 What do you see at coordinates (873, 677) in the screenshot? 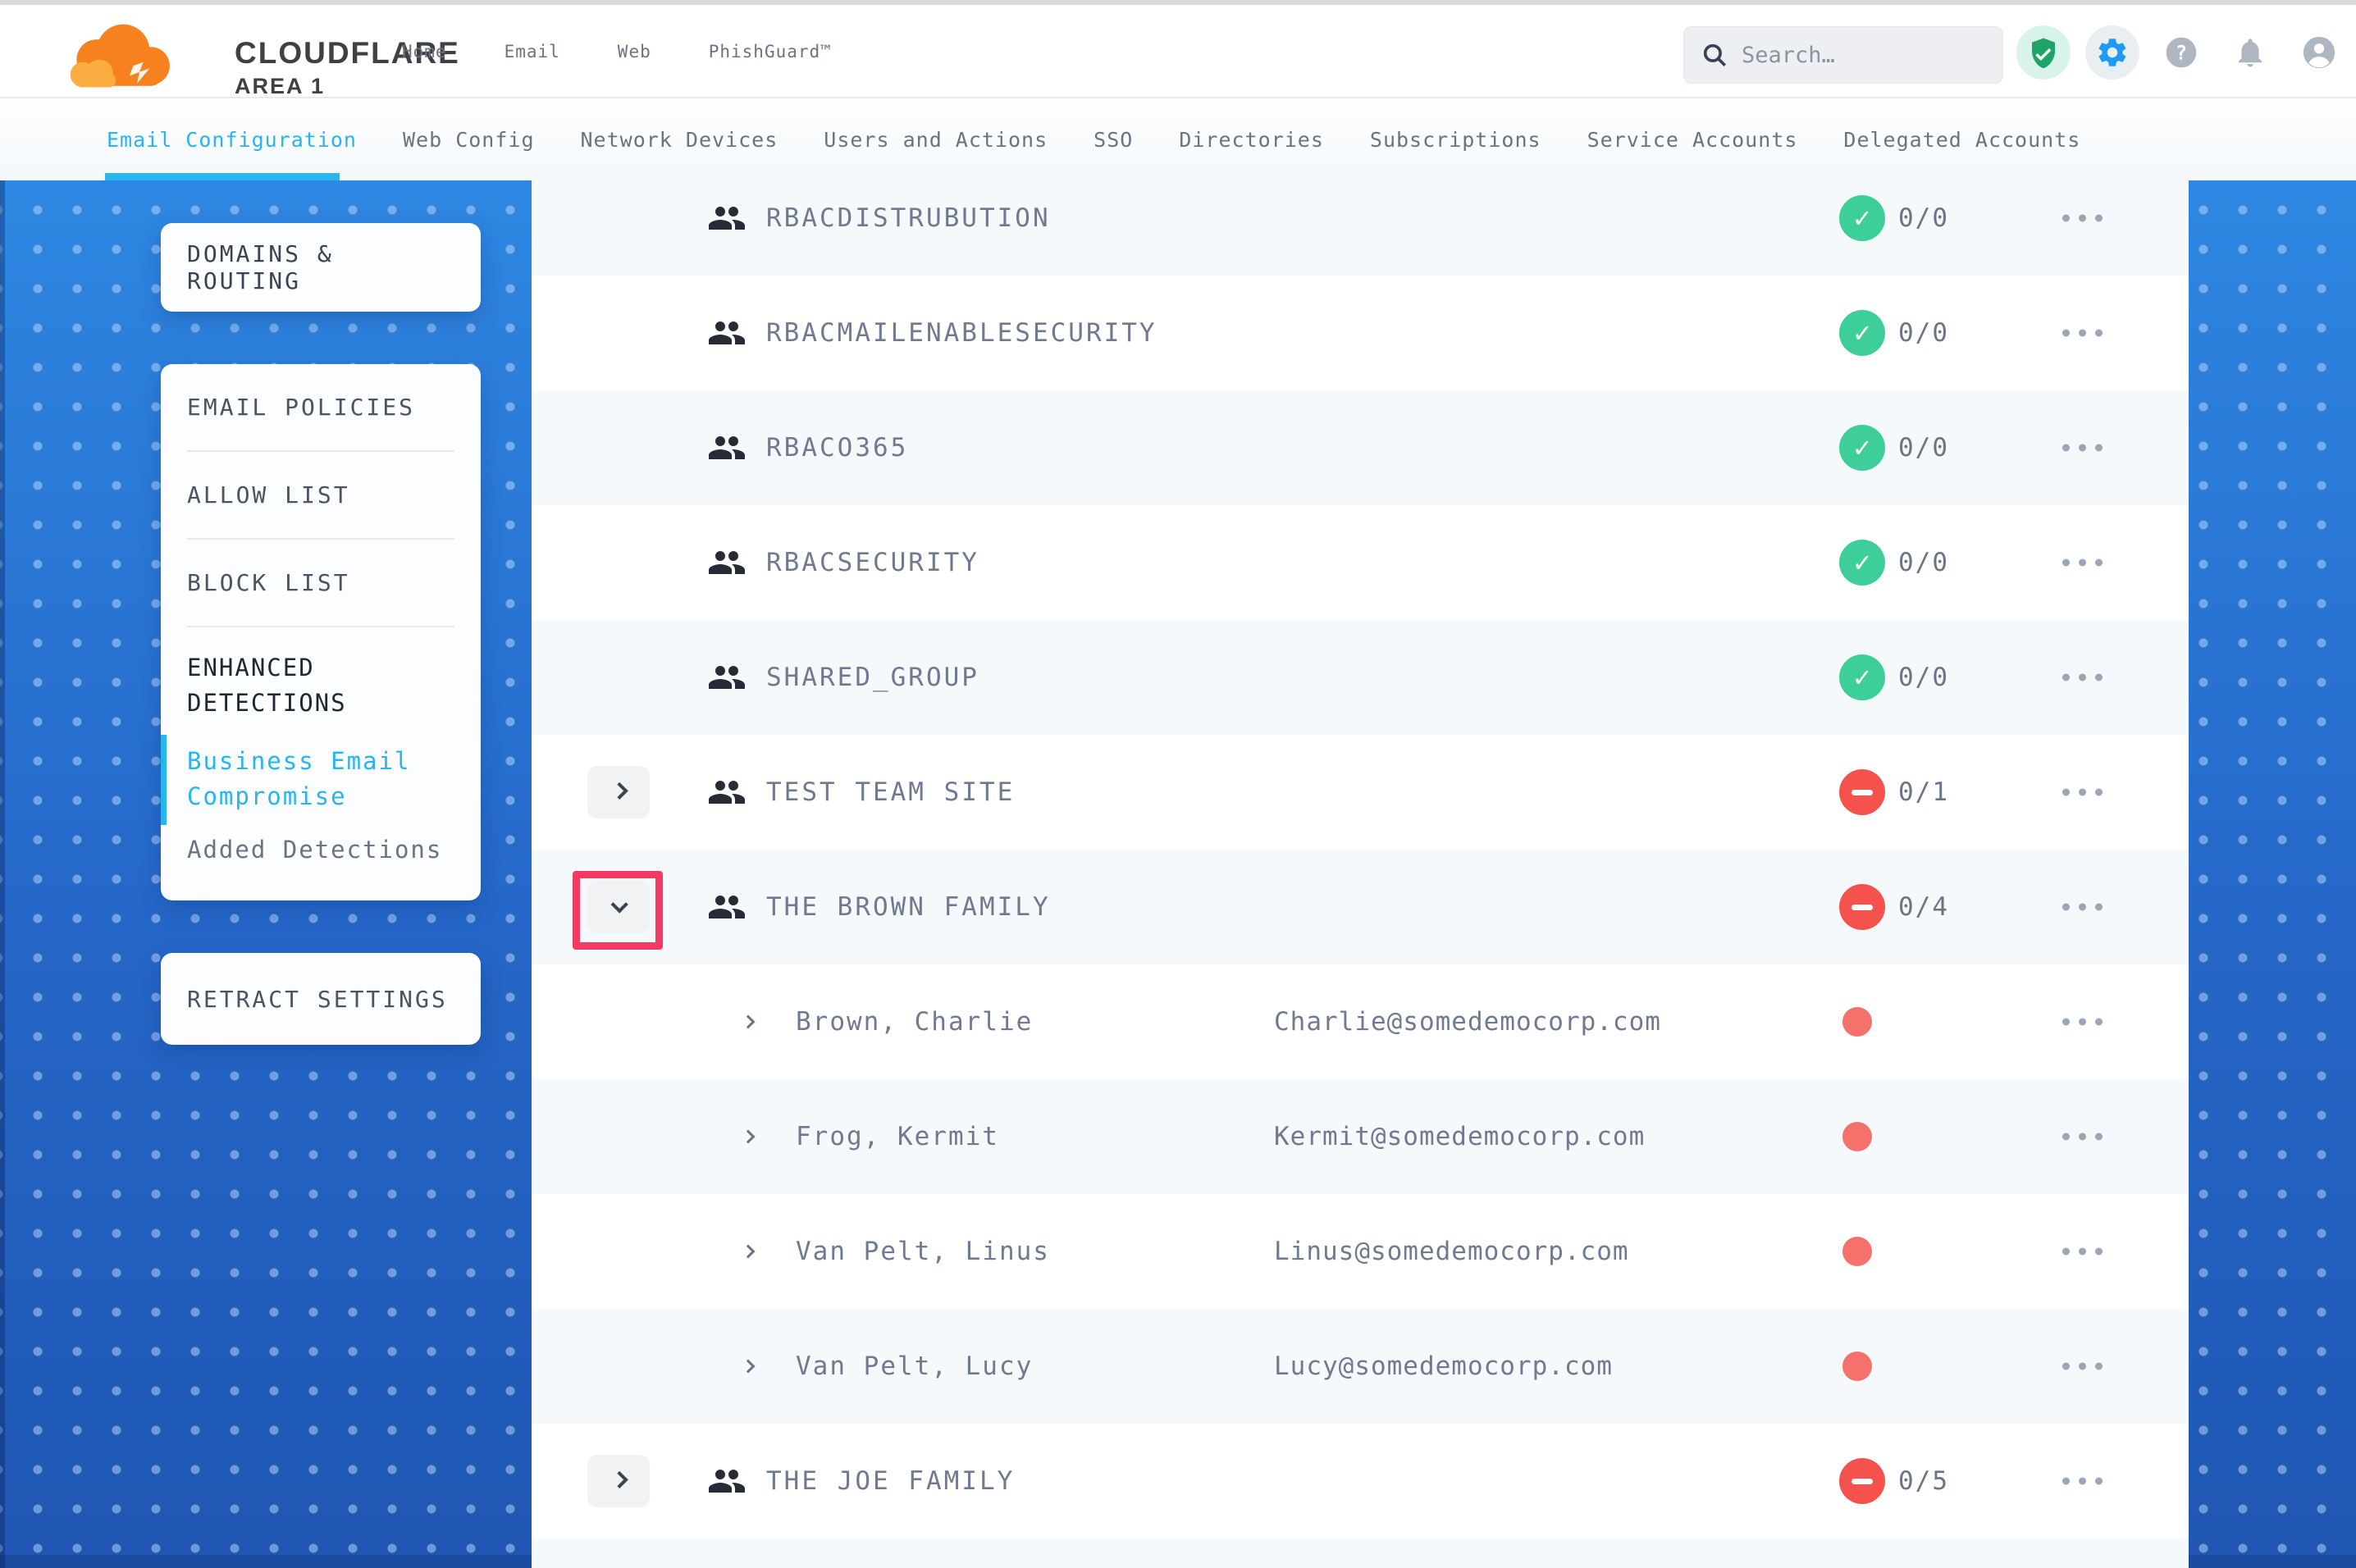
I see `group-name: SHARED_GROUP` at bounding box center [873, 677].